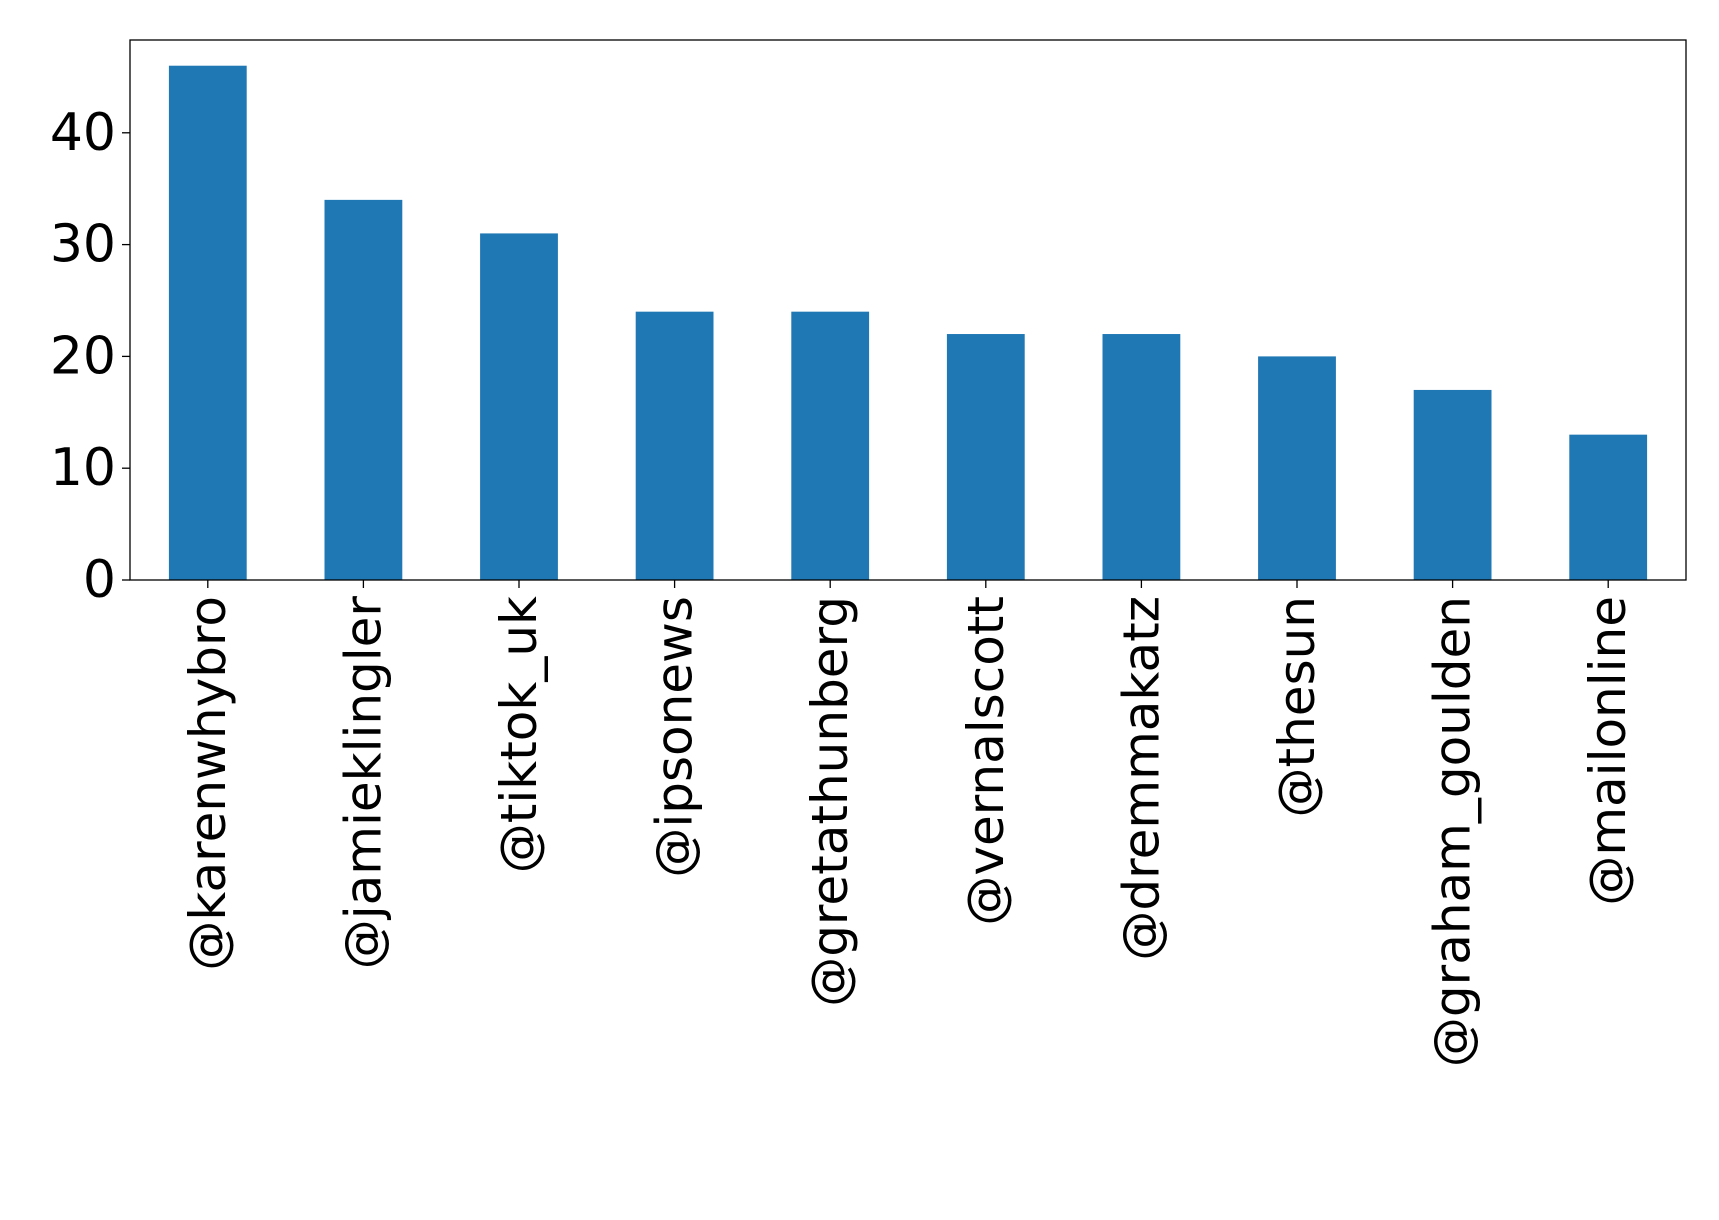 The image size is (1719, 1220). What do you see at coordinates (1297, 706) in the screenshot?
I see `x-tick-label: @thesun` at bounding box center [1297, 706].